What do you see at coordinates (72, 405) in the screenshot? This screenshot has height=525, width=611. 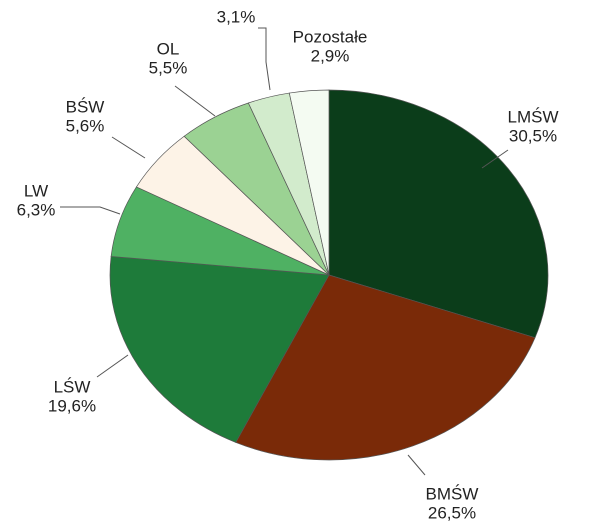 I see `slice-value-label: 19,6%` at bounding box center [72, 405].